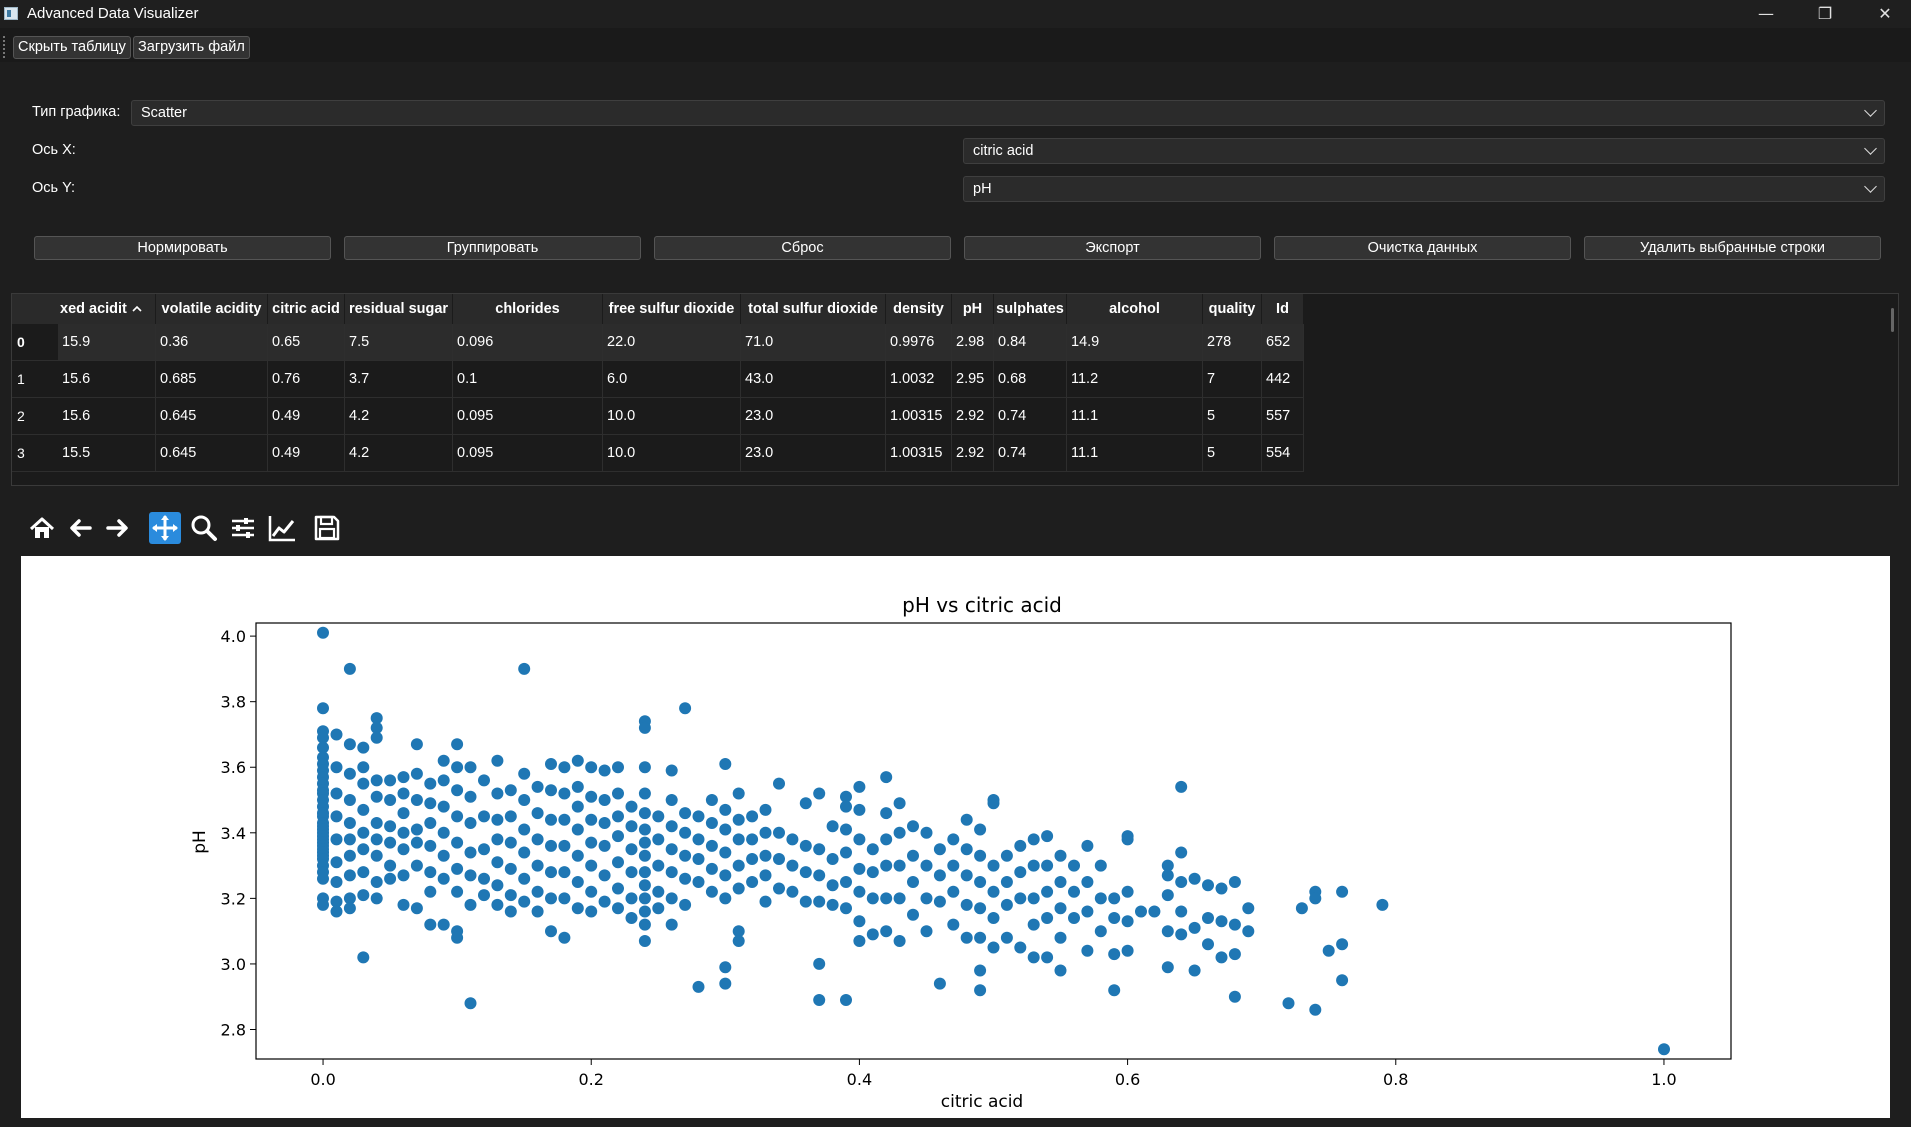 Image resolution: width=1911 pixels, height=1127 pixels. Describe the element at coordinates (1424, 189) in the screenshot. I see `y-axis-select: pH` at that location.